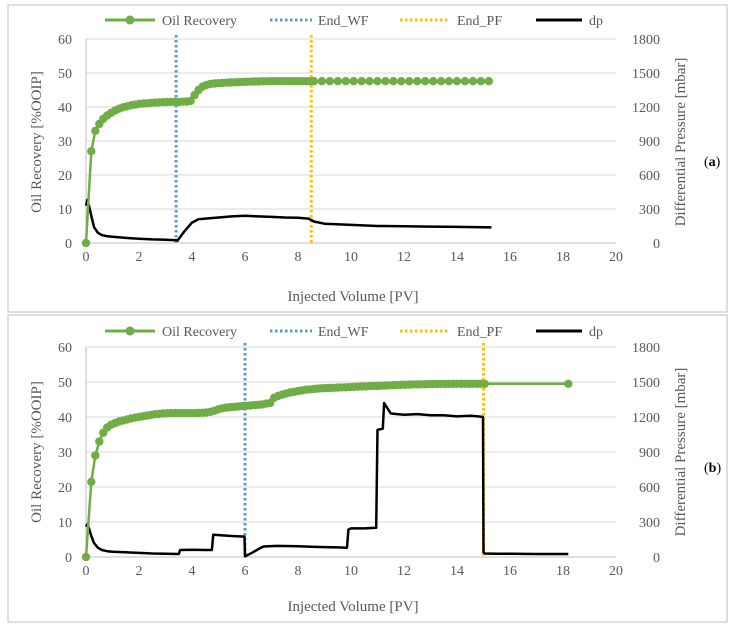 The height and width of the screenshot is (632, 735). What do you see at coordinates (510, 257) in the screenshot?
I see `panel-a-x-tick-label: 16` at bounding box center [510, 257].